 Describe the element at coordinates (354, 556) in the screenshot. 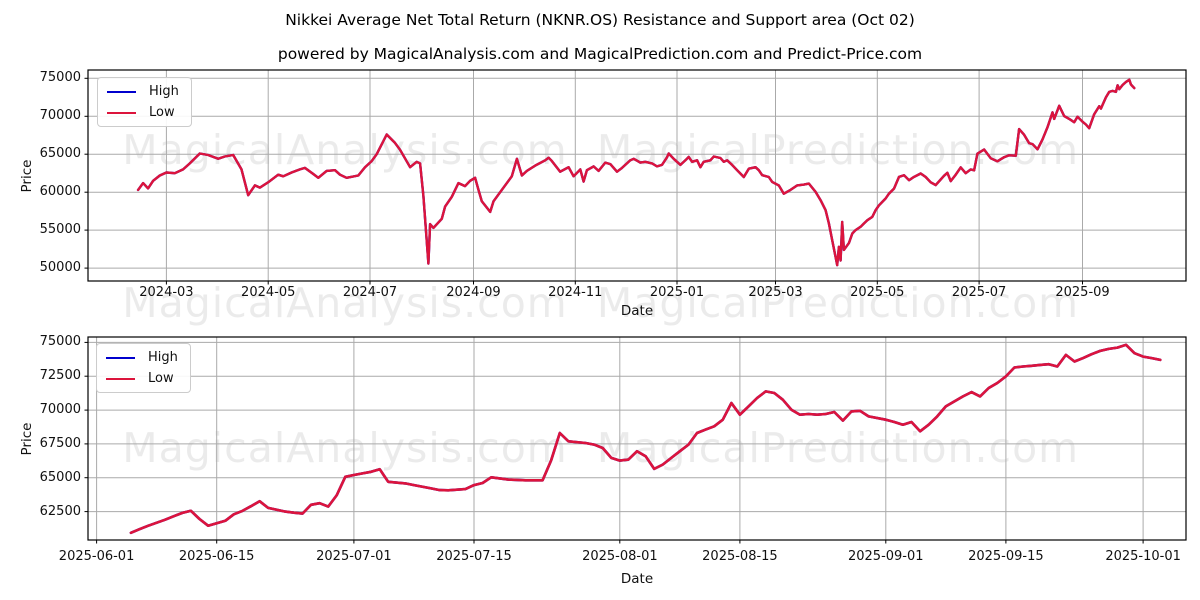

I see `x-tick-label: 2025-07-01` at that location.